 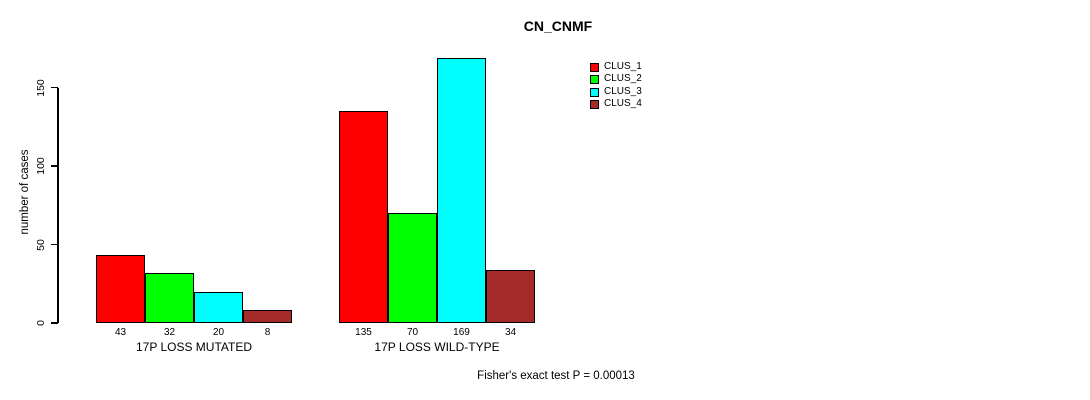 What do you see at coordinates (556, 376) in the screenshot?
I see `annotation-fisher-test: Fisher's exact test P = 0.00013` at bounding box center [556, 376].